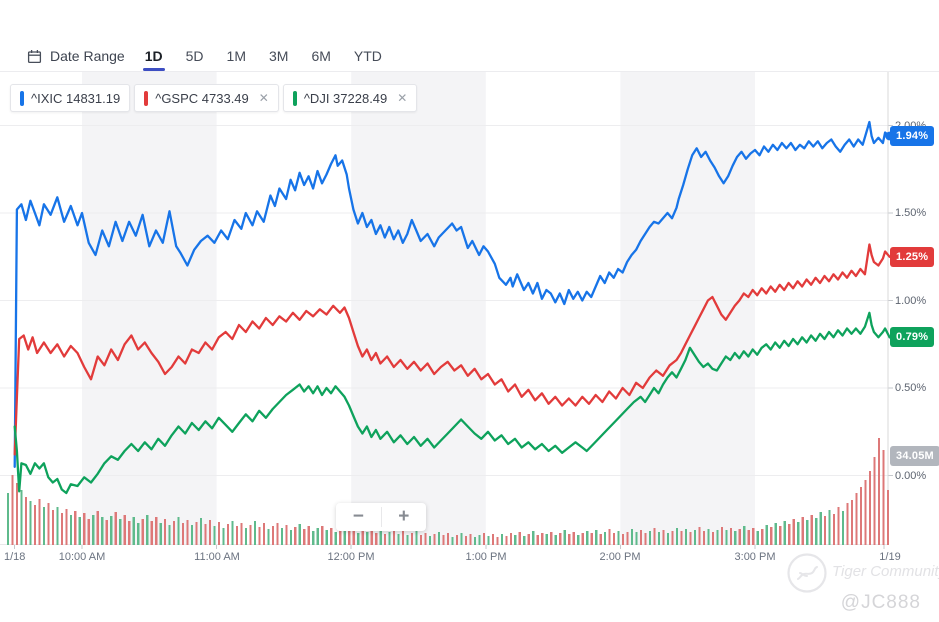 This screenshot has width=939, height=622. What do you see at coordinates (153, 59) in the screenshot?
I see `tab-1d: 1D` at bounding box center [153, 59].